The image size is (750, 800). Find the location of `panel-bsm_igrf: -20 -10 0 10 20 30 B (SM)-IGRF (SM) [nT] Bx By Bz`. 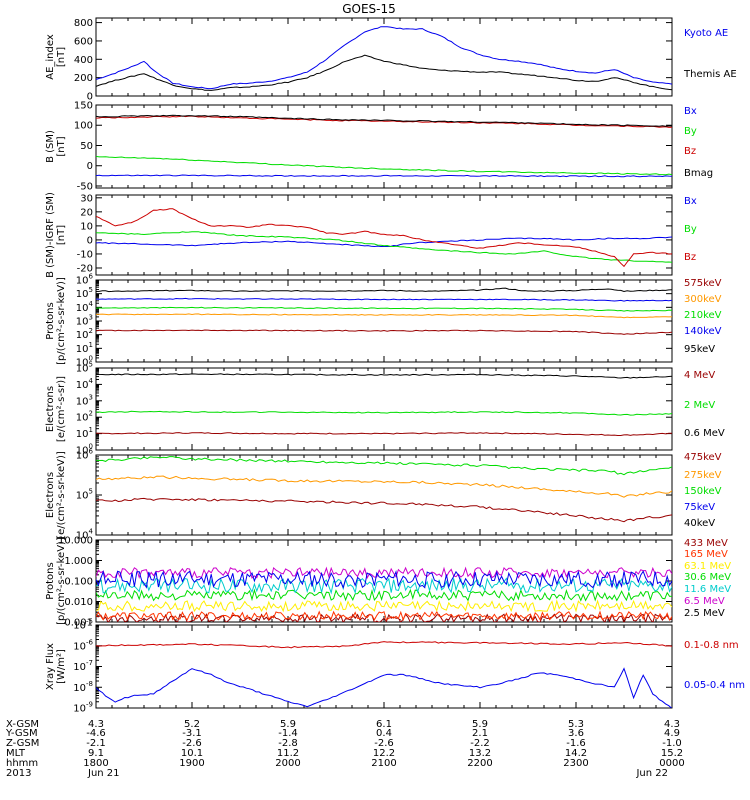

panel-bsm_igrf: -20 -10 0 10 20 30 B (SM)-IGRF (SM) [nT] Bx By Bz is located at coordinates (371, 235).